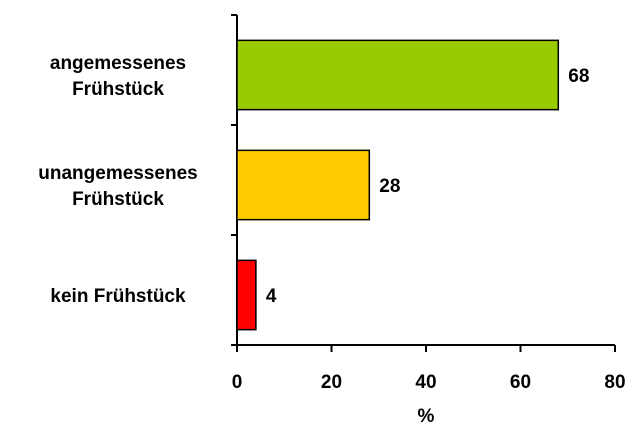  What do you see at coordinates (271, 296) in the screenshot?
I see `data-label: 4` at bounding box center [271, 296].